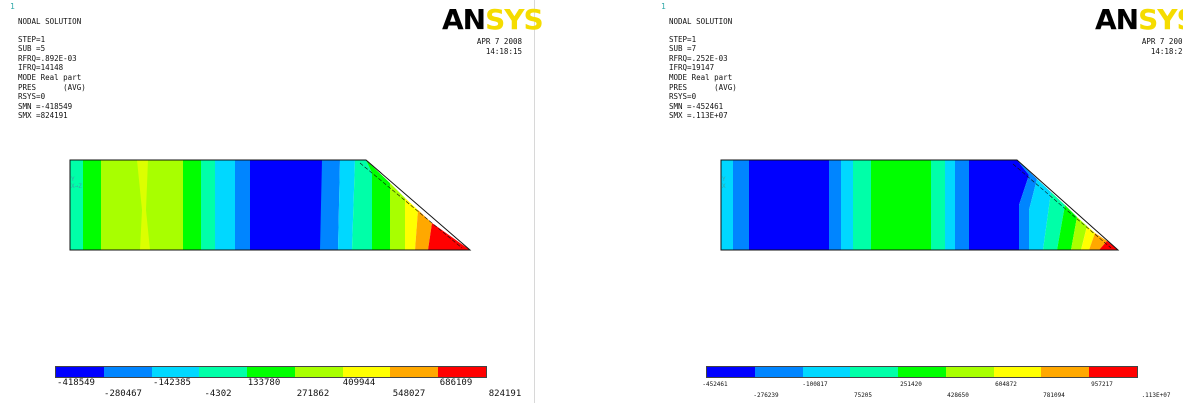 The image size is (1183, 403). I want to click on info-sub: SUB =5, so click(32, 49).